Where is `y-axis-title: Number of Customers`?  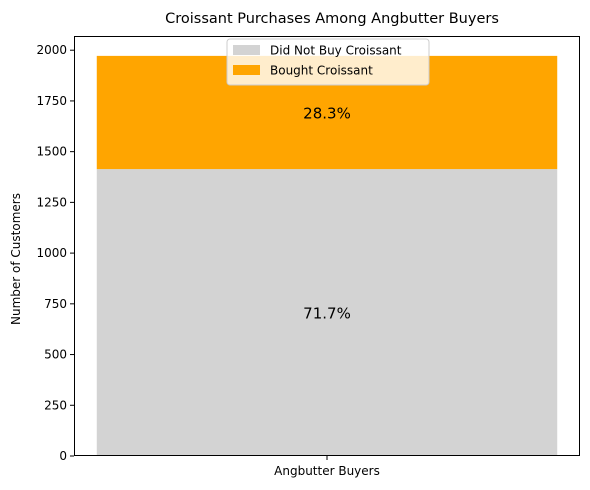 y-axis-title: Number of Customers is located at coordinates (16, 259).